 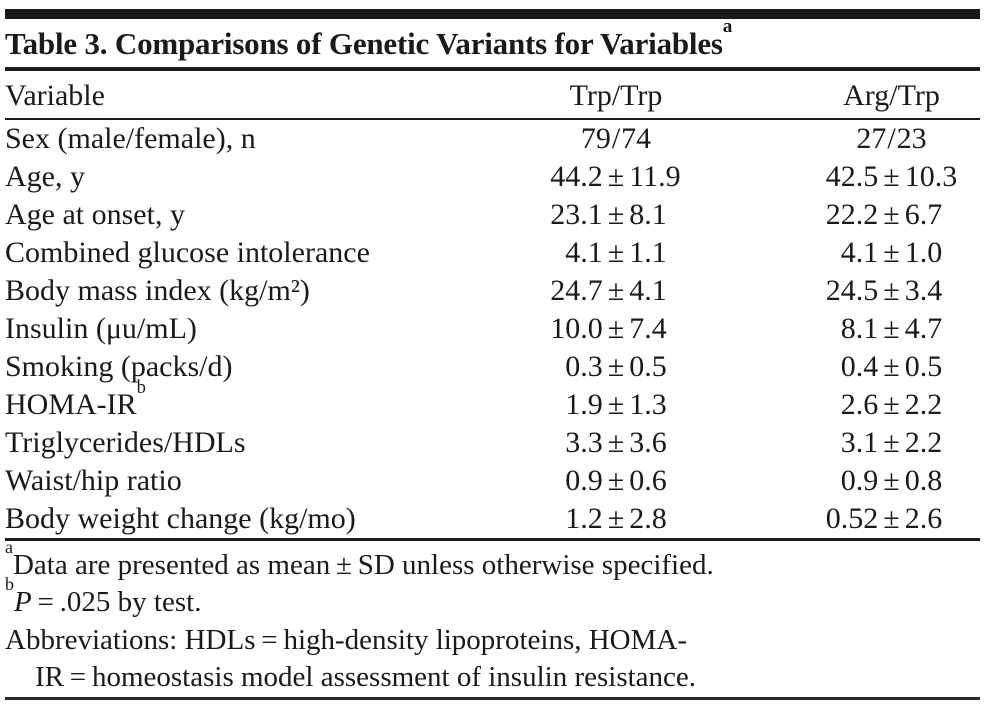 I want to click on value-mean: 79, so click(x=595, y=138).